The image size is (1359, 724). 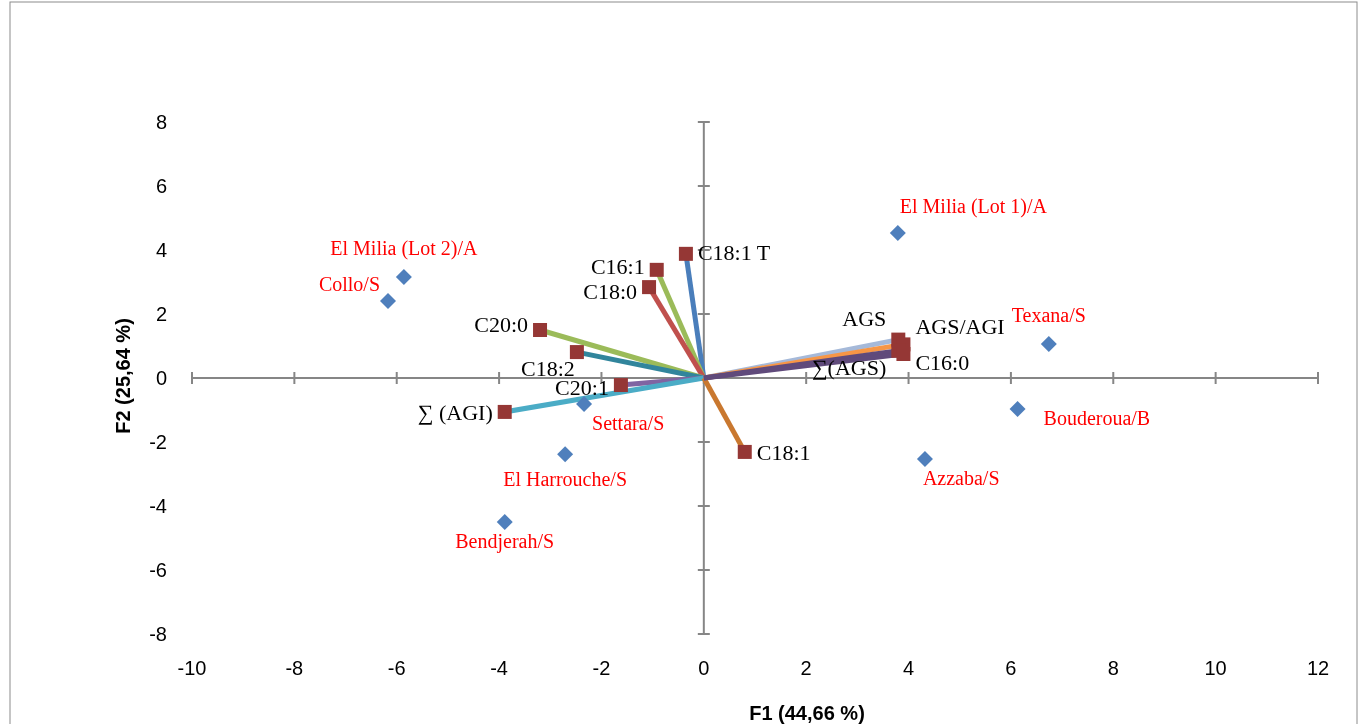 What do you see at coordinates (1048, 315) in the screenshot?
I see `annotation: Texana/S` at bounding box center [1048, 315].